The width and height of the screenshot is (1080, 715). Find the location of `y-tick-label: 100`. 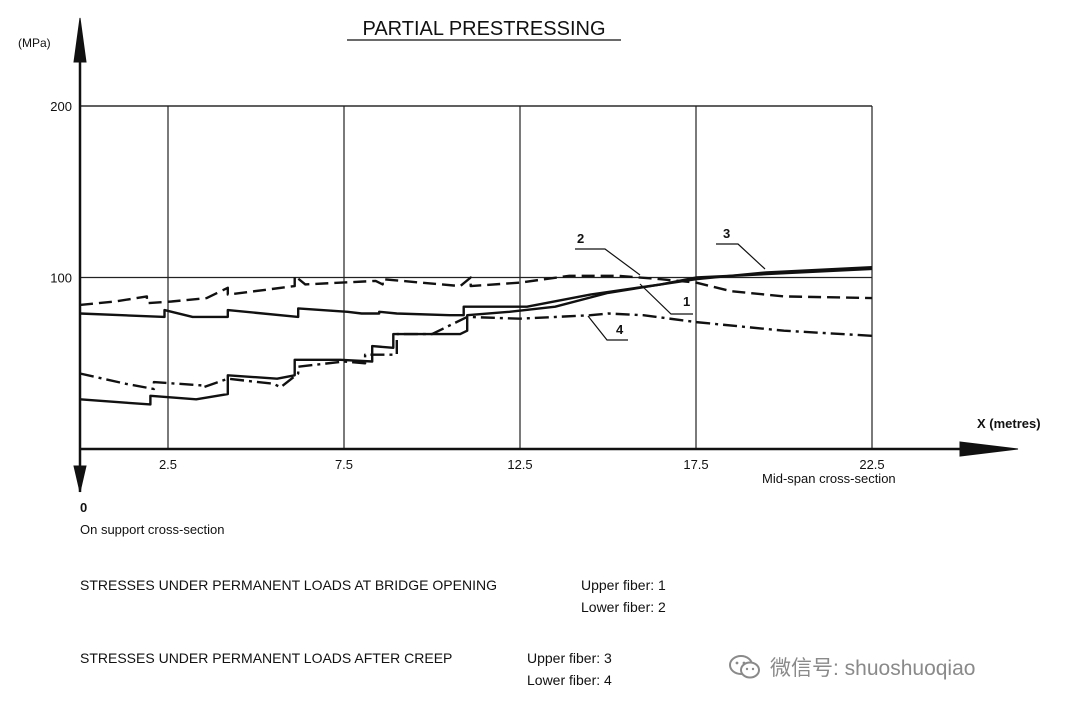

y-tick-label: 100 is located at coordinates (61, 278).